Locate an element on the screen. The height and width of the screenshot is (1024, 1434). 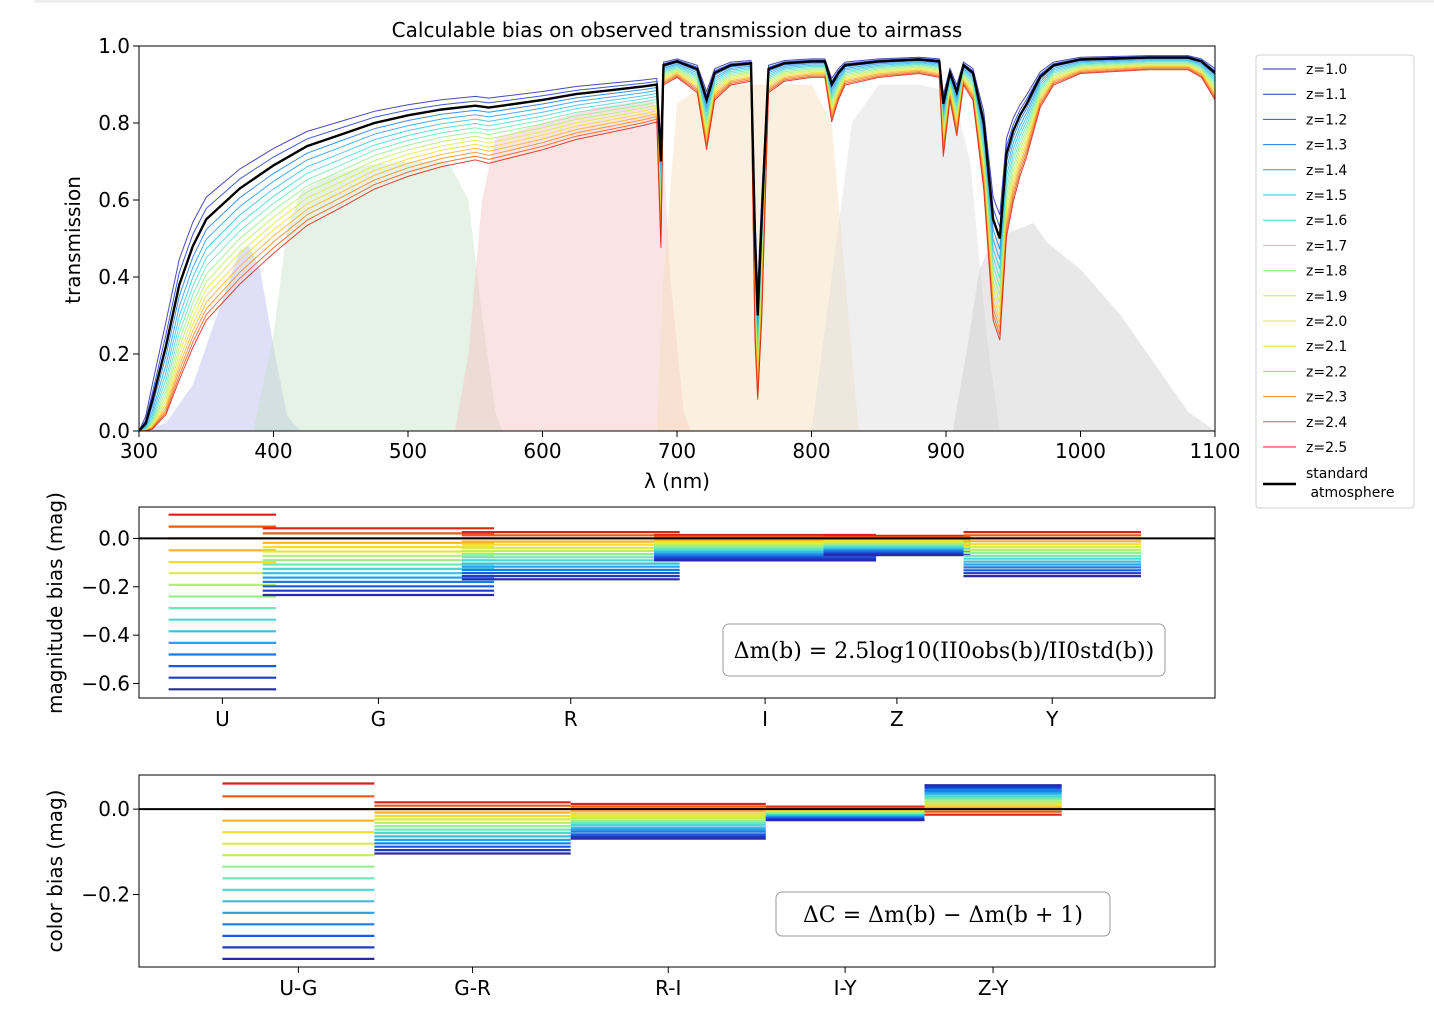
legend-label: z=2.4 is located at coordinates (1326, 423).